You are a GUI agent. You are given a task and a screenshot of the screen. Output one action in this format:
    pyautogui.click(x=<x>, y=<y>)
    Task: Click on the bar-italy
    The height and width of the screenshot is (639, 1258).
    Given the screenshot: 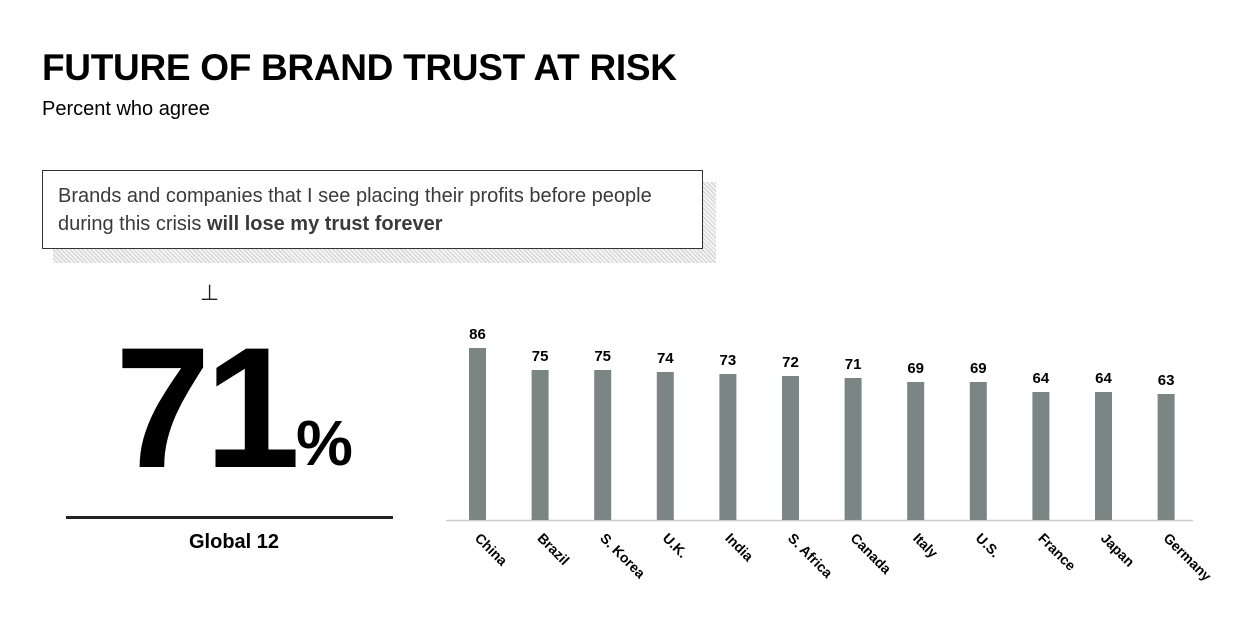 What is the action you would take?
    pyautogui.click(x=916, y=451)
    